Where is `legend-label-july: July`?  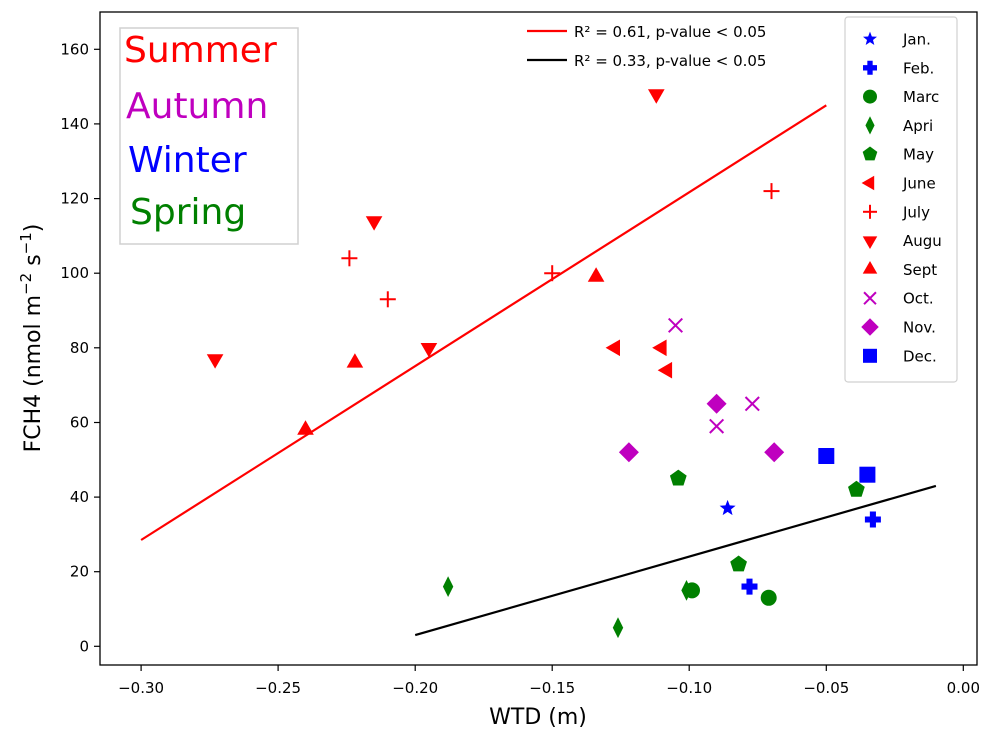
legend-label-july: July is located at coordinates (916, 212).